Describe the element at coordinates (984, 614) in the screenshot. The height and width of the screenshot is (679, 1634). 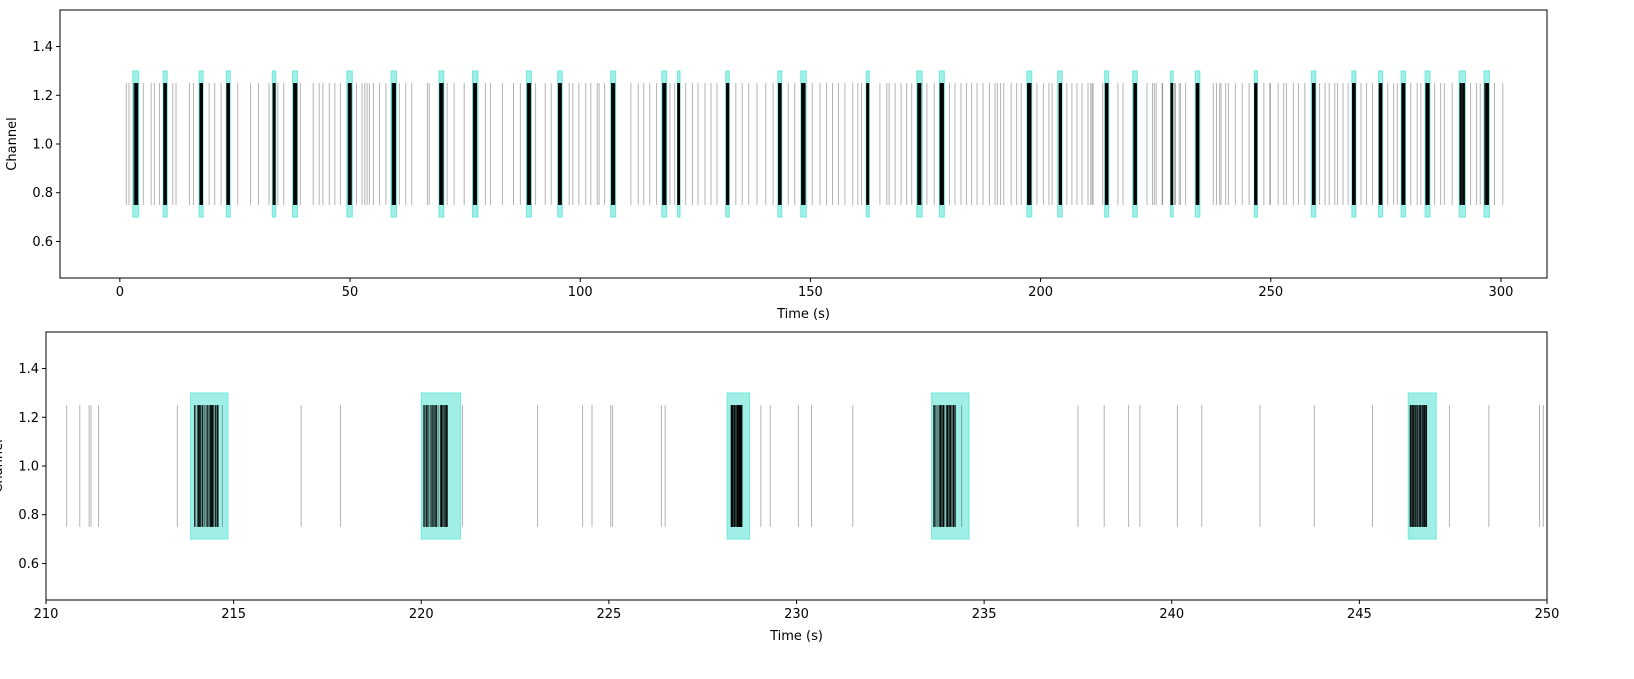
I see `x-tick-label: 235` at that location.